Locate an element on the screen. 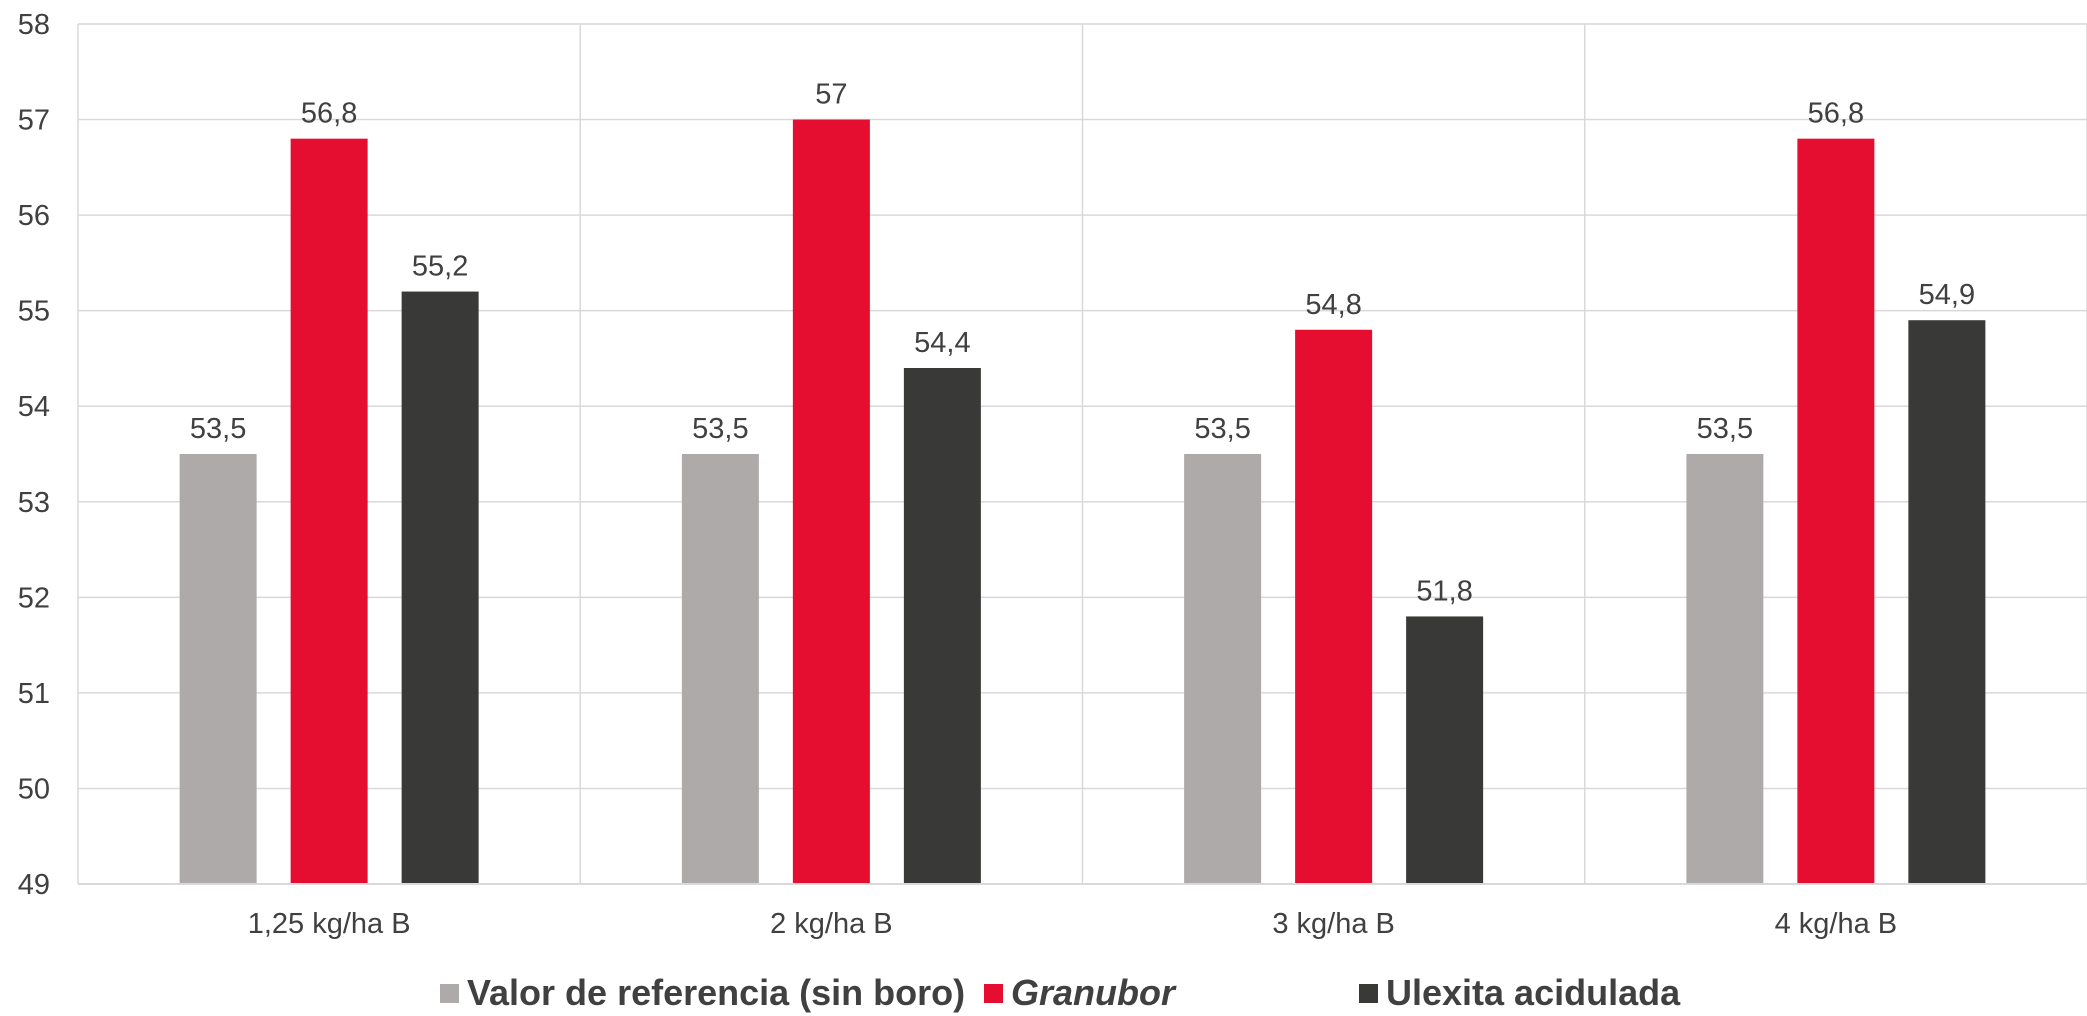 The height and width of the screenshot is (1016, 2087). legend-item-granubor: Granubor is located at coordinates (1079, 993).